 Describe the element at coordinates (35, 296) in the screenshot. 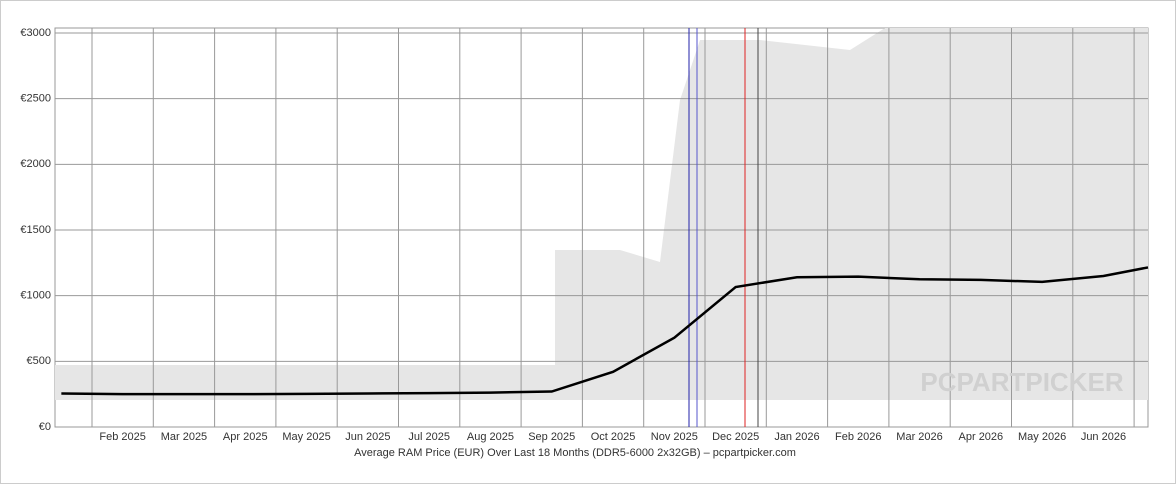

I see `y-tick-label: €1000` at that location.